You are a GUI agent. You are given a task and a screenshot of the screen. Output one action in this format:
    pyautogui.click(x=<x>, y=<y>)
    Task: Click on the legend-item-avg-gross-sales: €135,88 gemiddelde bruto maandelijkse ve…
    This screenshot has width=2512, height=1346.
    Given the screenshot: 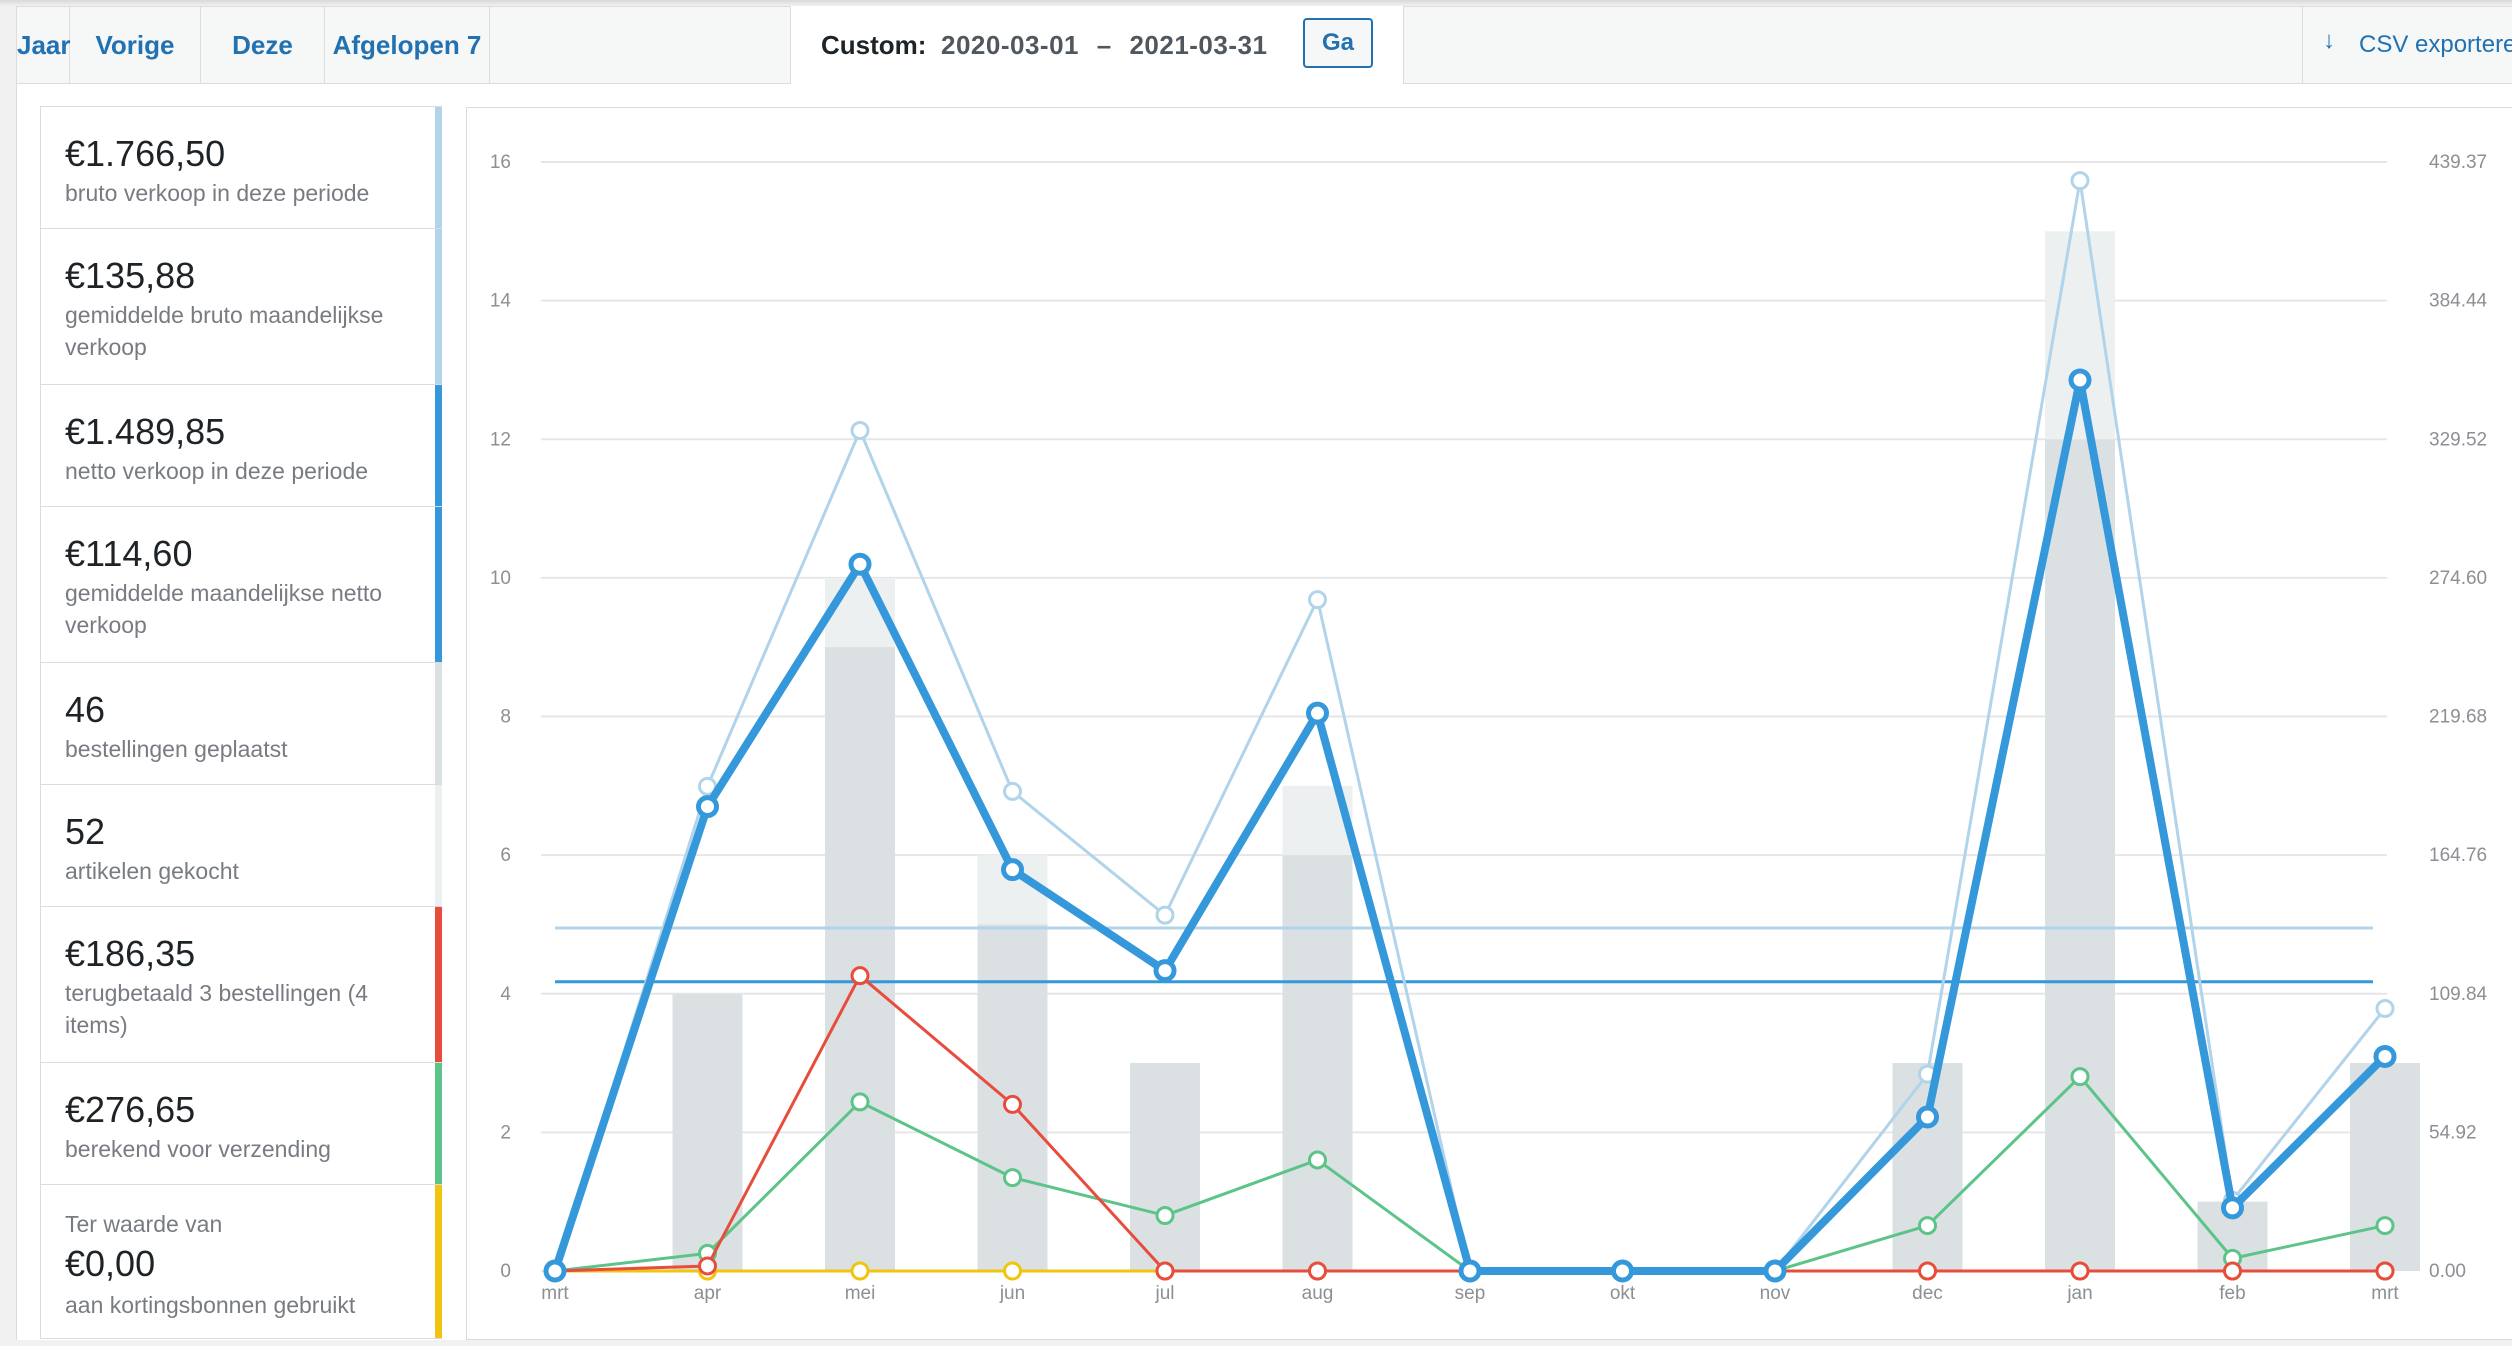 What is the action you would take?
    pyautogui.click(x=241, y=306)
    